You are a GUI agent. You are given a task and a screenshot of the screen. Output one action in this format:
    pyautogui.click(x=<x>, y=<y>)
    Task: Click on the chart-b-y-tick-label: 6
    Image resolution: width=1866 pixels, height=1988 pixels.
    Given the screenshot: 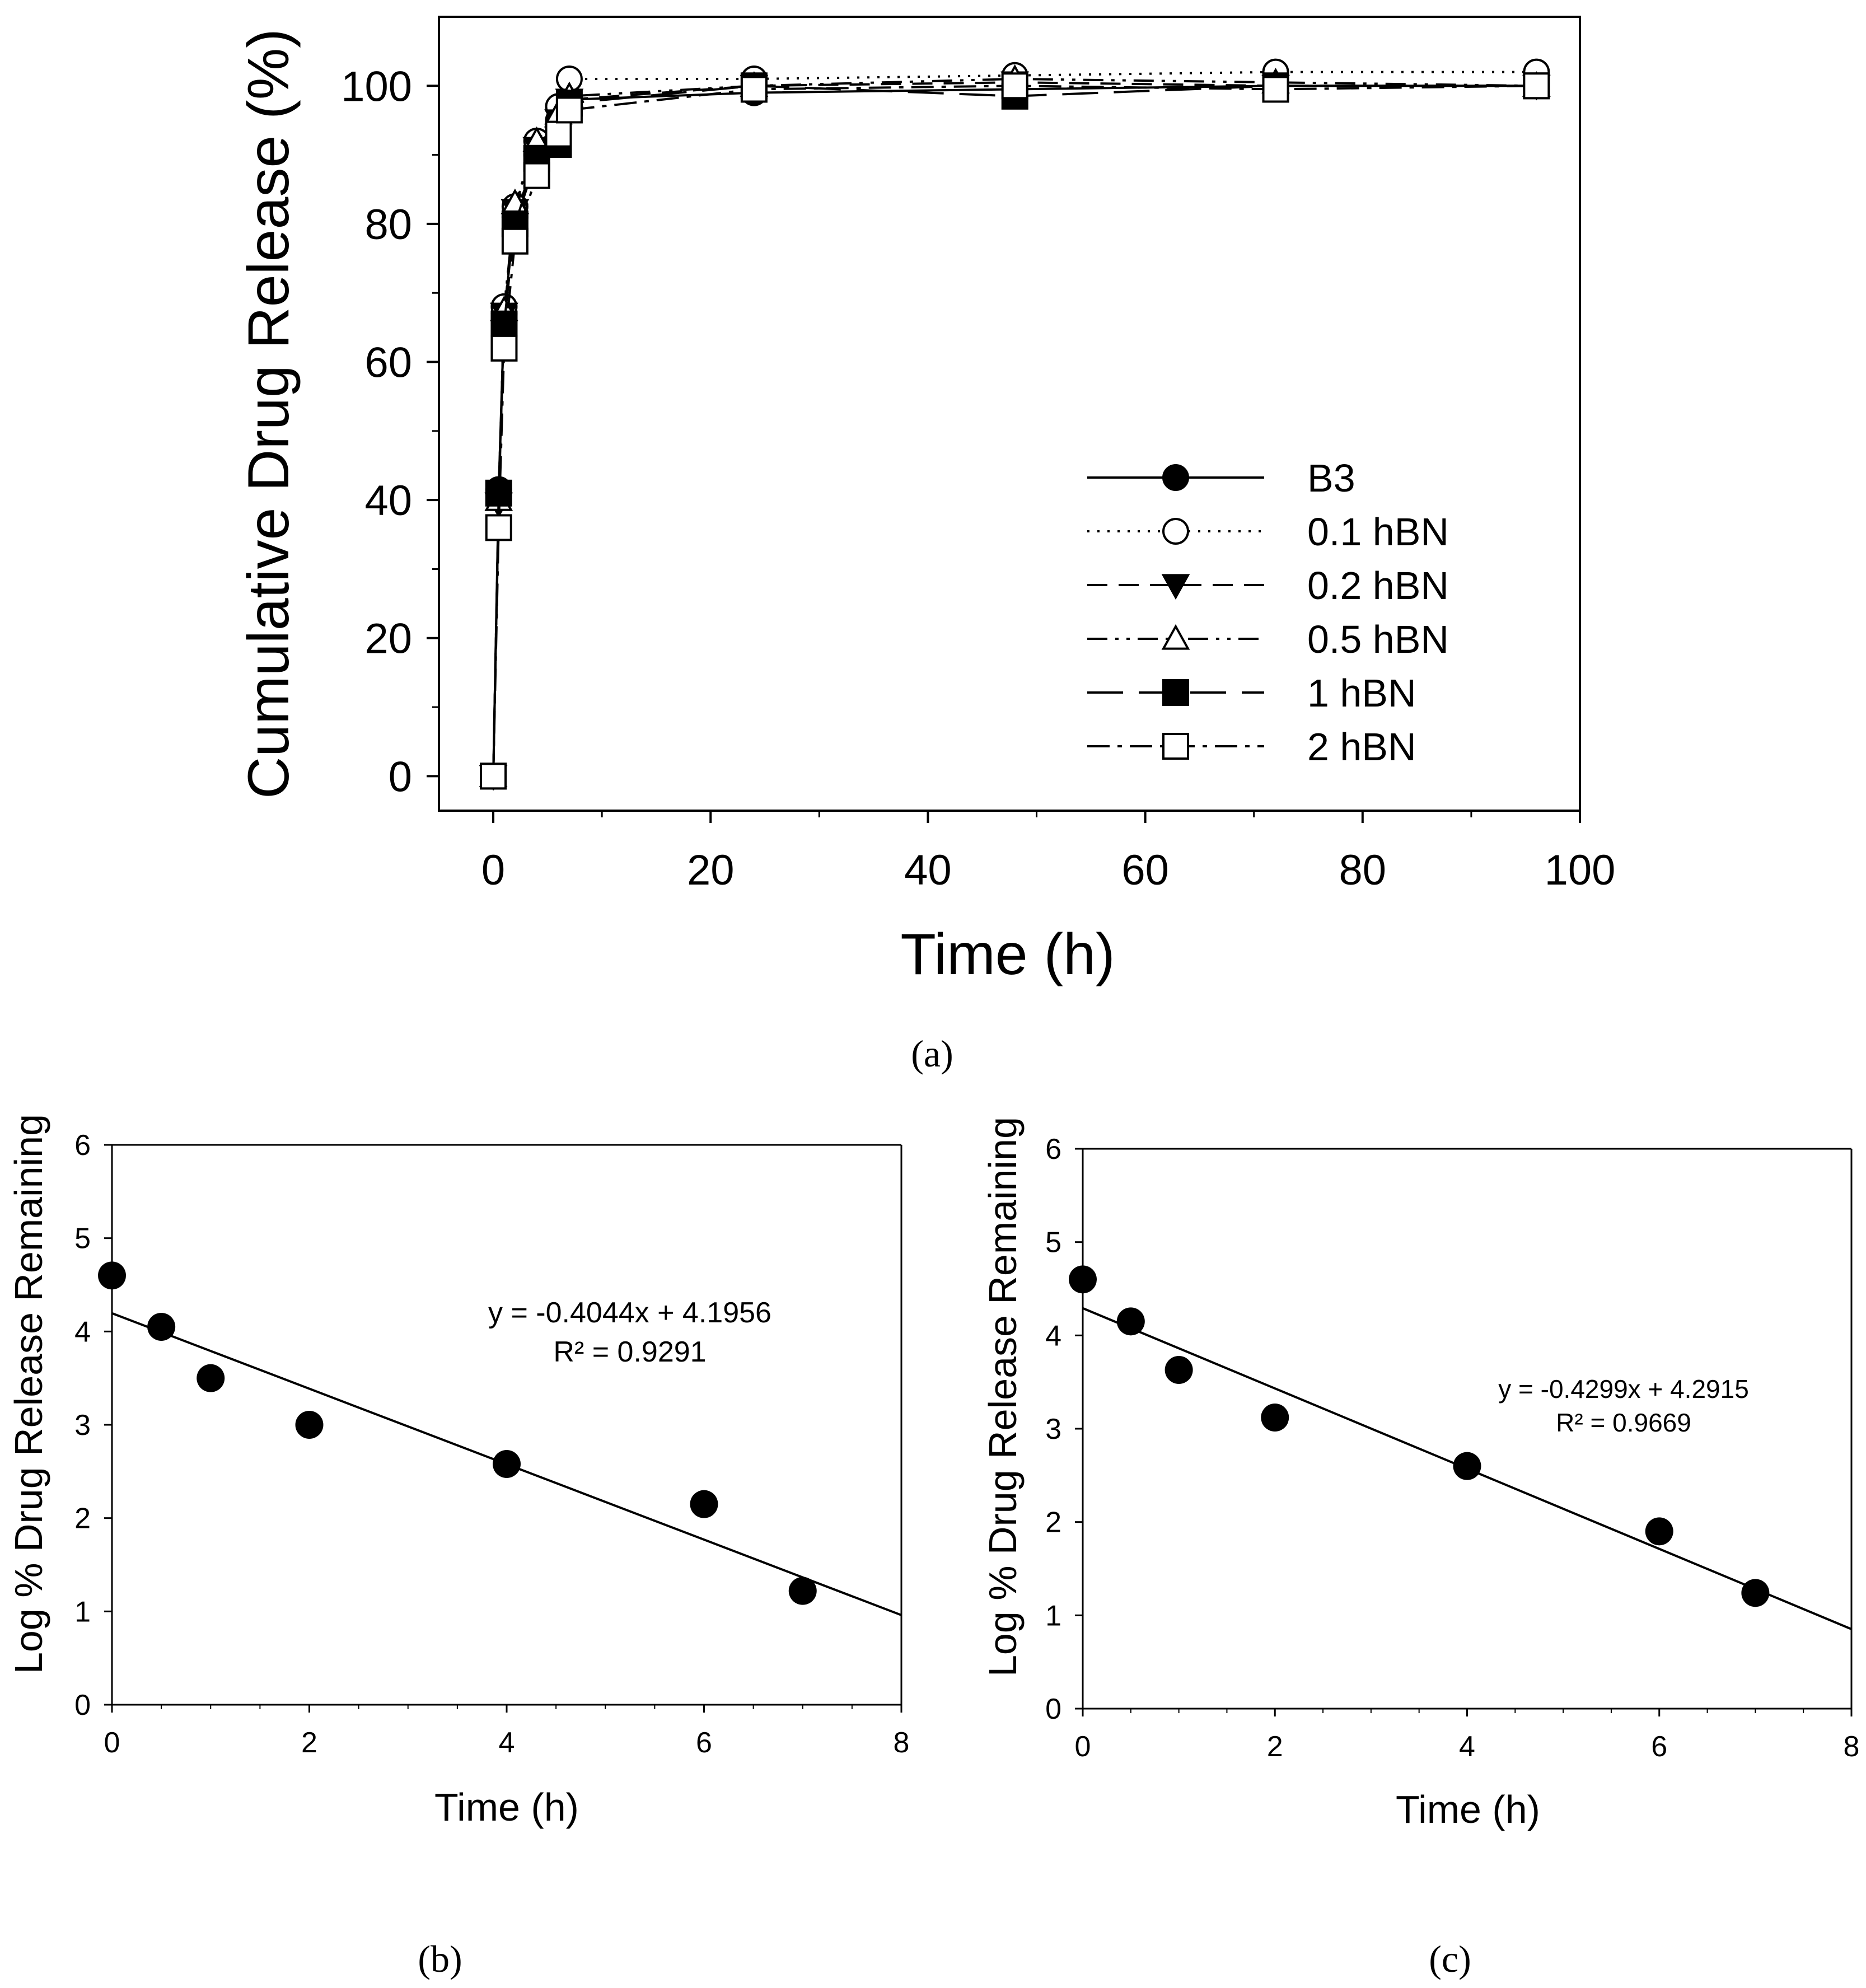 What is the action you would take?
    pyautogui.click(x=82, y=1145)
    